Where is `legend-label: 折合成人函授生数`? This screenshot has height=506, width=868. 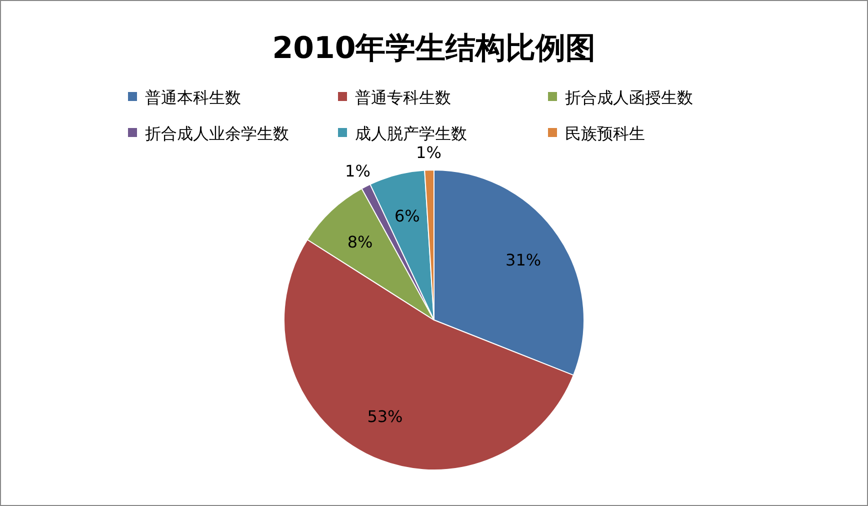 legend-label: 折合成人函授生数 is located at coordinates (629, 97).